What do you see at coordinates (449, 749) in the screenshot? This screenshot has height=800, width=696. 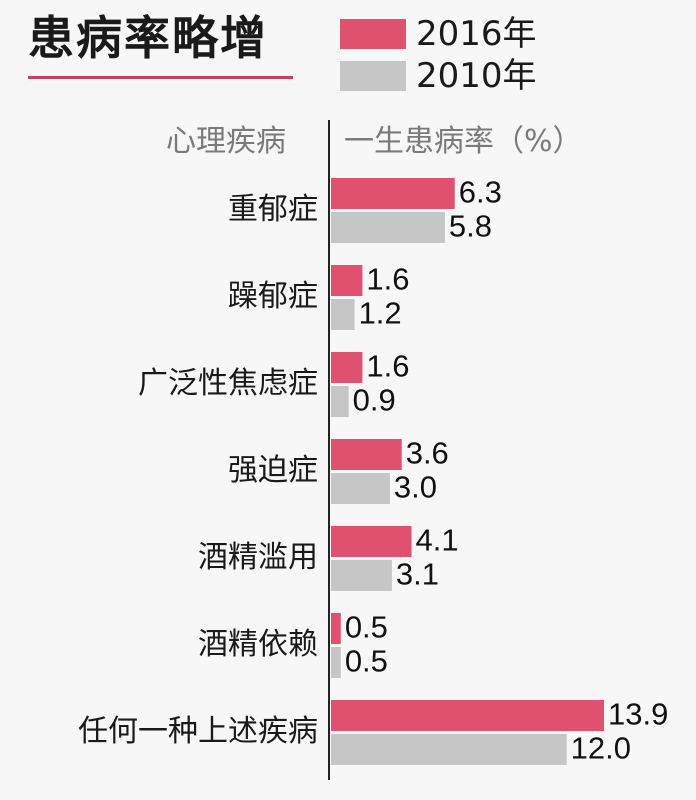 I see `bar-2010年-6` at bounding box center [449, 749].